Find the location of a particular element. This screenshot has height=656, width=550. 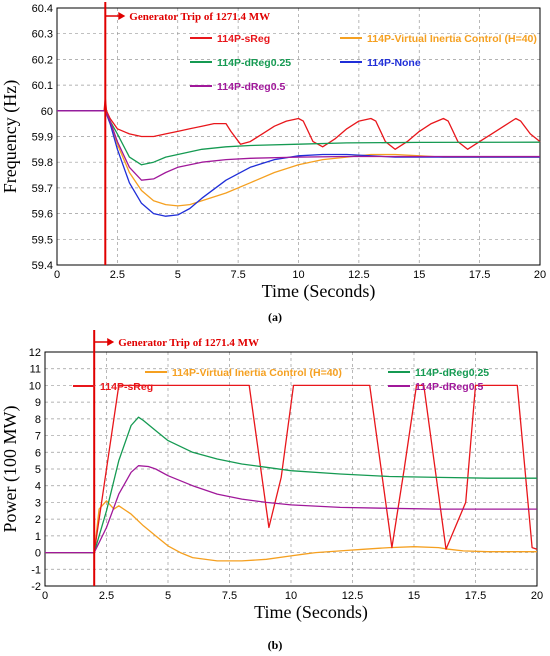

y-tick-label: -1 is located at coordinates (36, 570).